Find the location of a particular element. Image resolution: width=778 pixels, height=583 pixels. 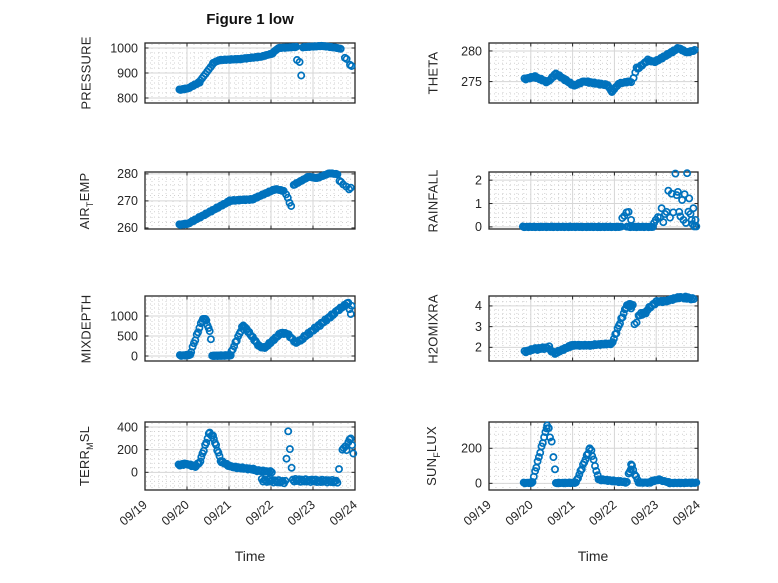

y-tick-label: 275 is located at coordinates (471, 82).